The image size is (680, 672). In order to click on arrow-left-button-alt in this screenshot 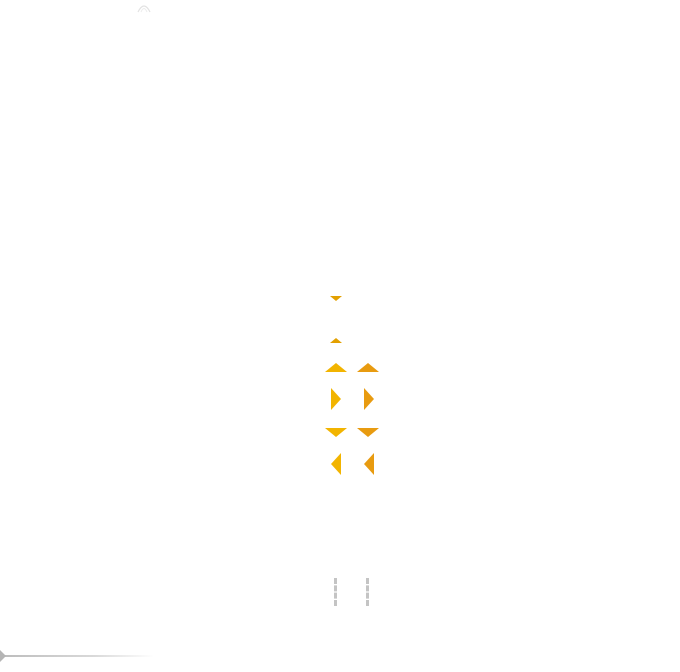, I will do `click(369, 464)`.